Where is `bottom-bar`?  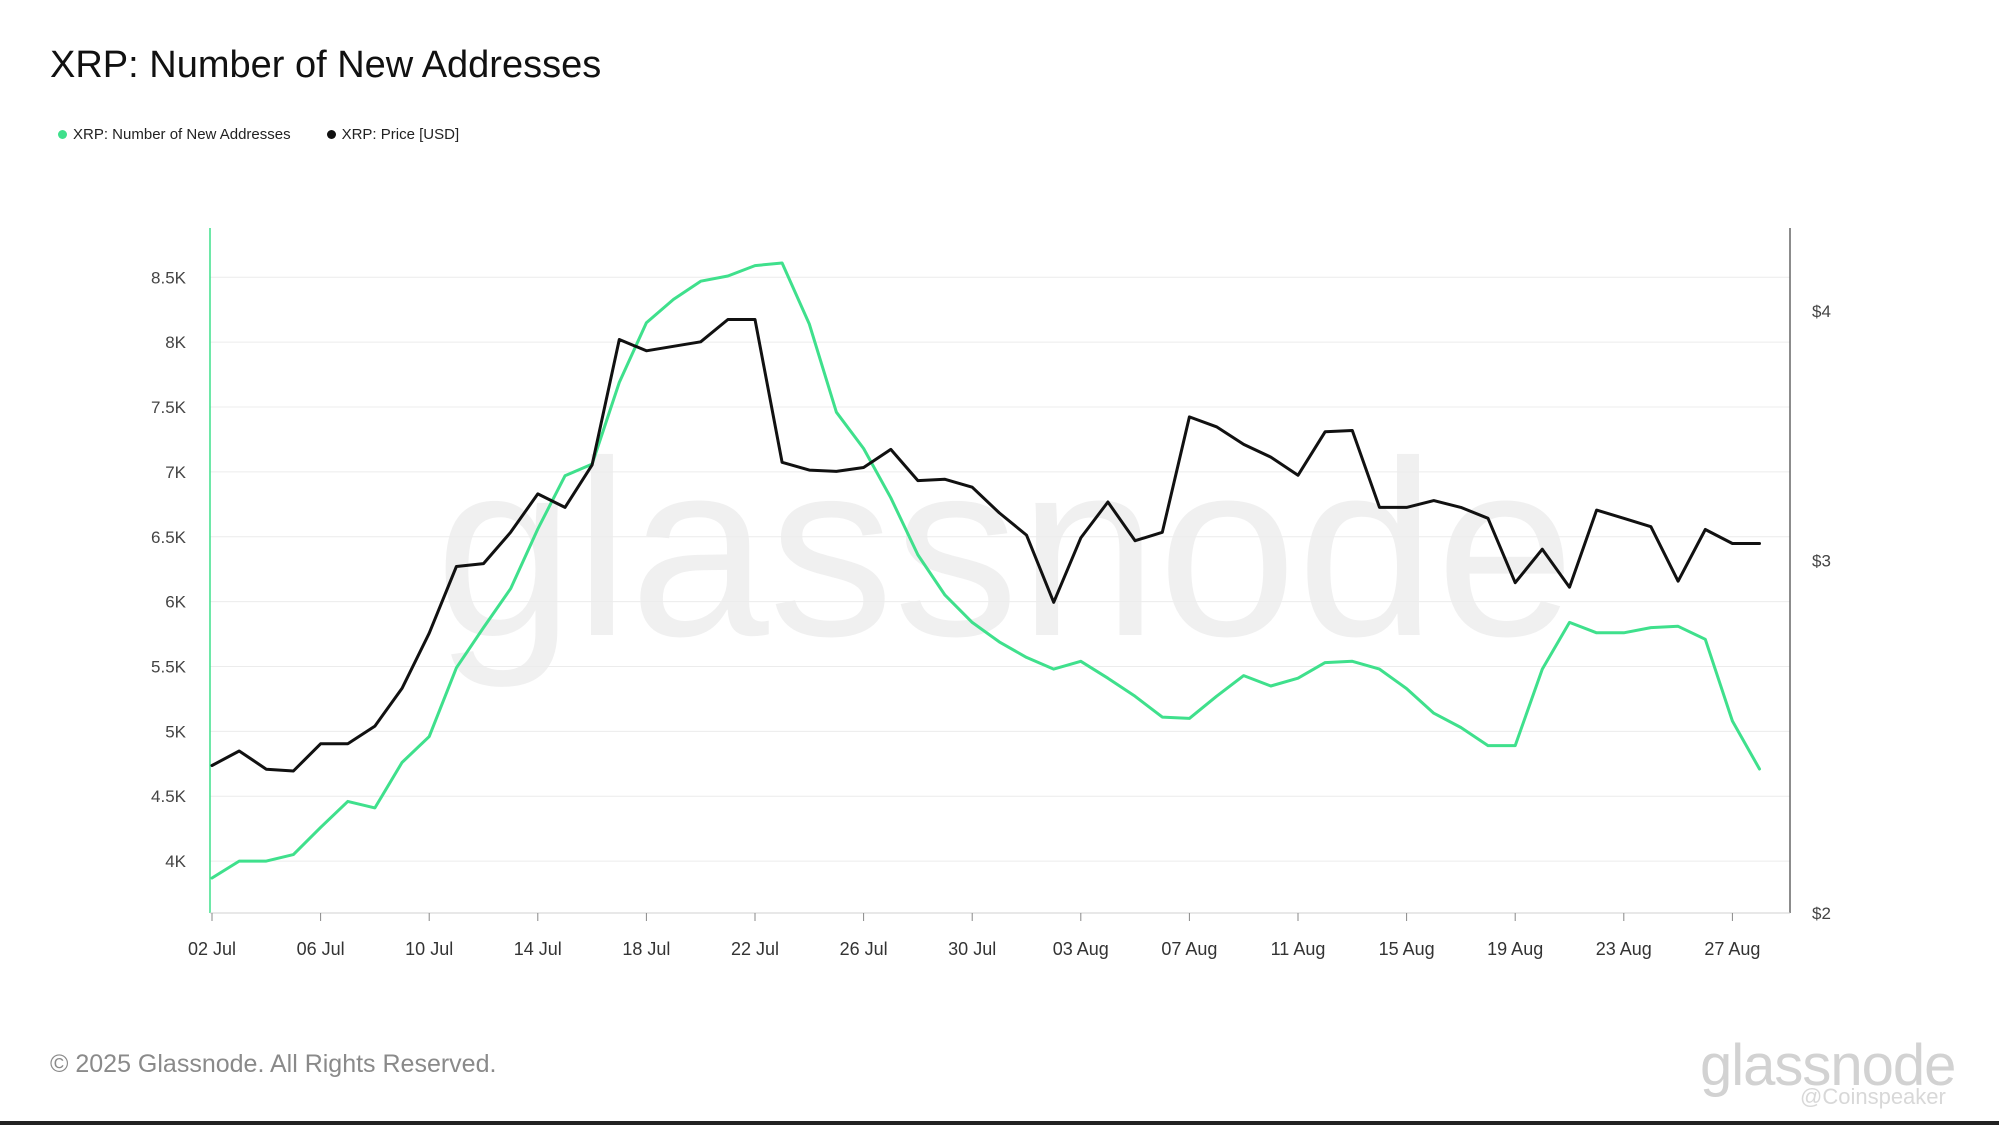
bottom-bar is located at coordinates (999, 1123).